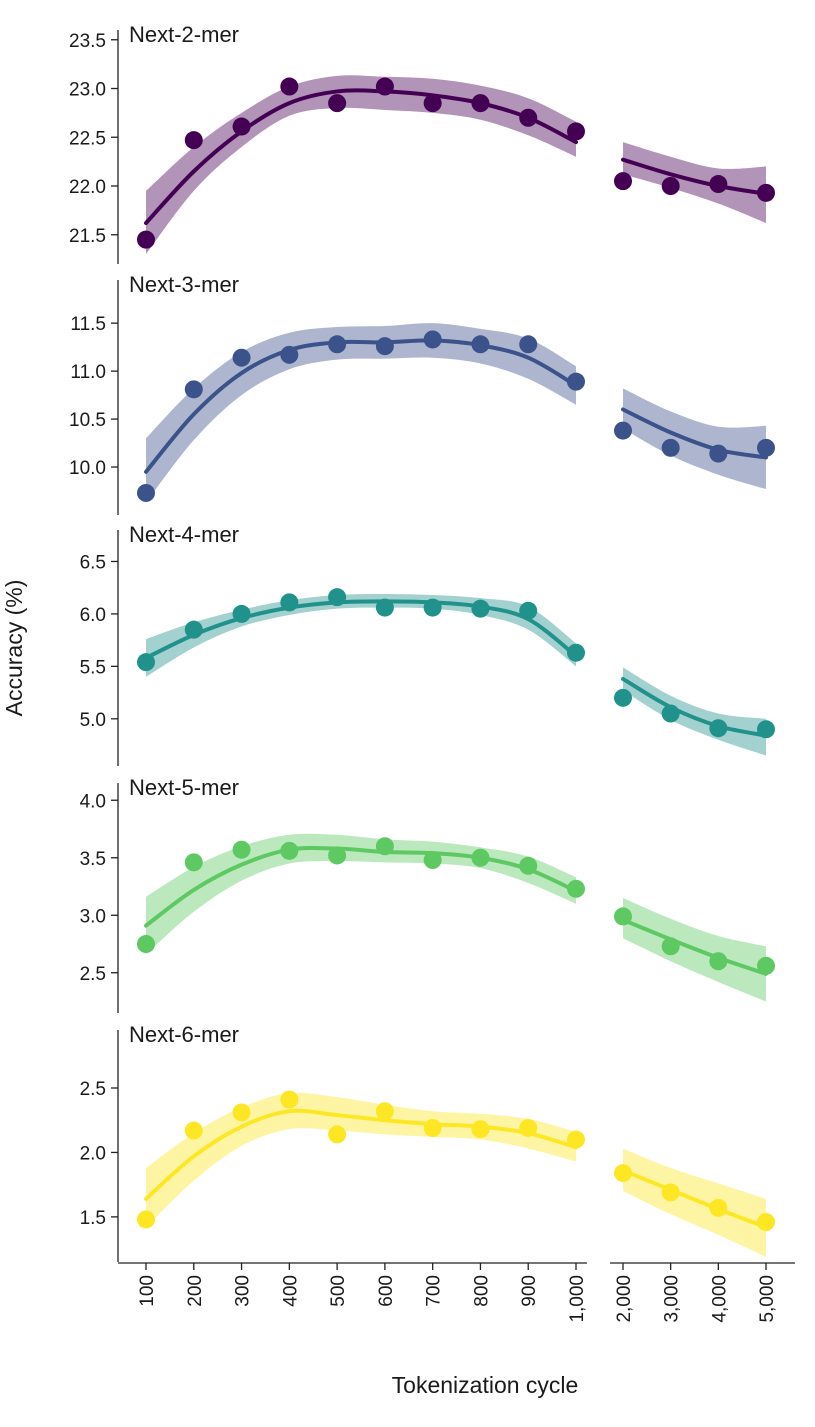 The height and width of the screenshot is (1427, 815). I want to click on y-tick-label: 11.0, so click(88, 372).